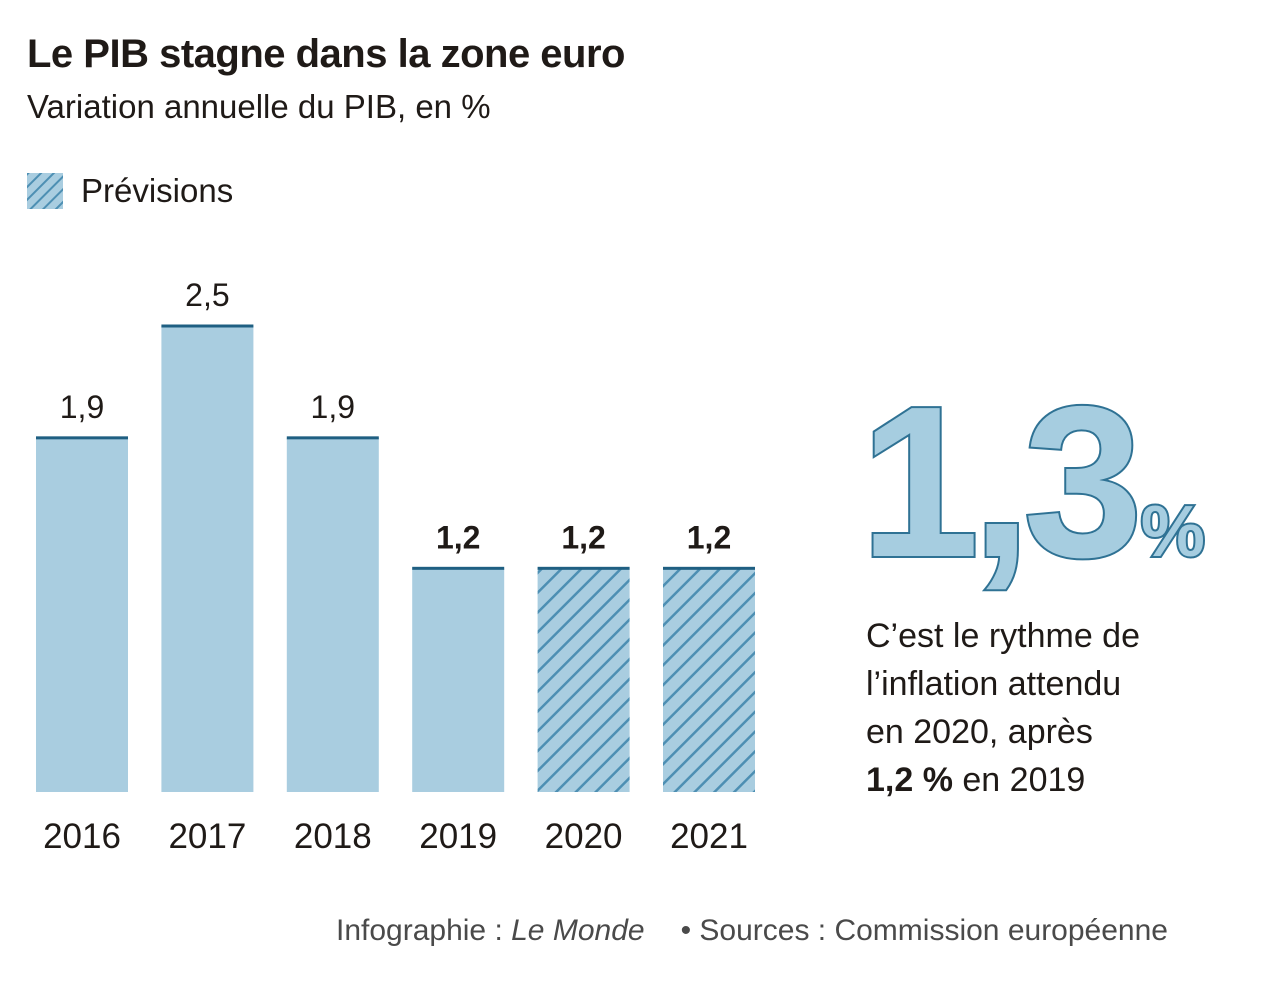 The height and width of the screenshot is (1004, 1278). What do you see at coordinates (709, 680) in the screenshot?
I see `bar-2021` at bounding box center [709, 680].